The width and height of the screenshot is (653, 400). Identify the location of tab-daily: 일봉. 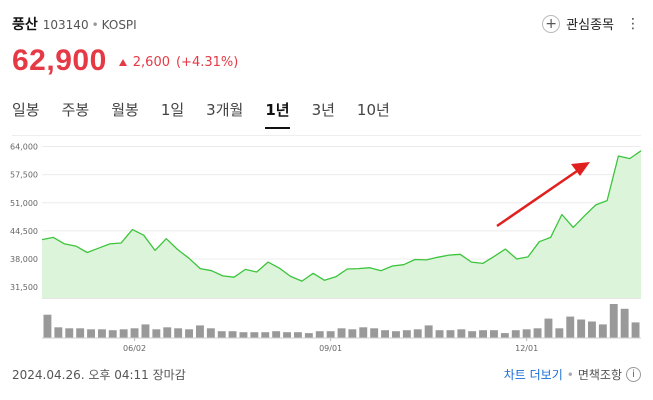
(26, 110).